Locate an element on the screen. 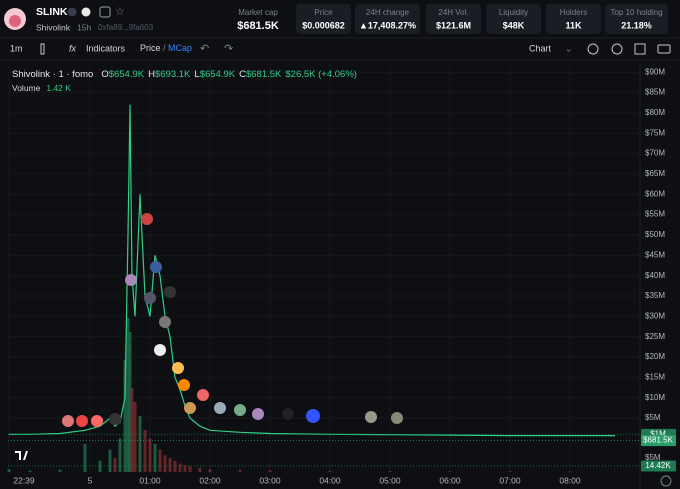  y-tick-label: $50M is located at coordinates (655, 234).